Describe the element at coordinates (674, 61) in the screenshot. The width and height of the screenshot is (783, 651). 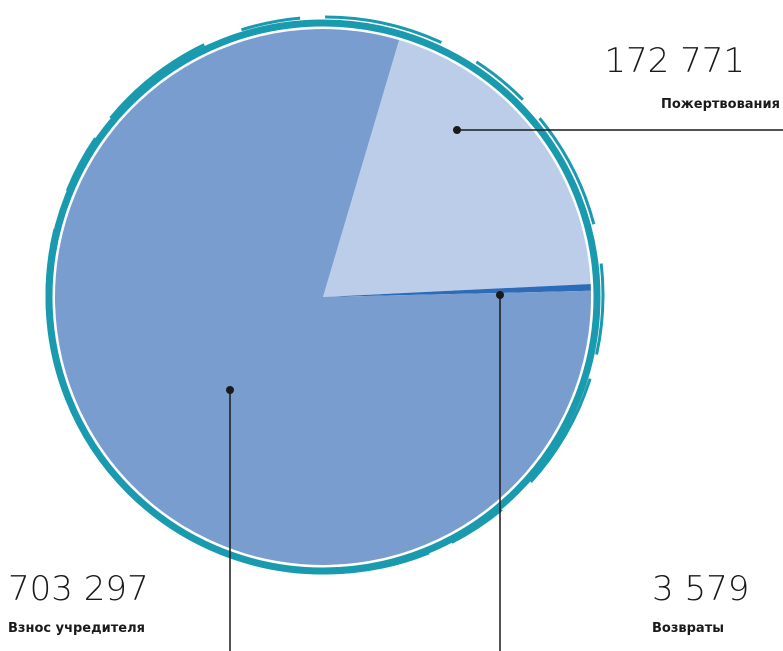
I see `value-label: 172 771` at that location.